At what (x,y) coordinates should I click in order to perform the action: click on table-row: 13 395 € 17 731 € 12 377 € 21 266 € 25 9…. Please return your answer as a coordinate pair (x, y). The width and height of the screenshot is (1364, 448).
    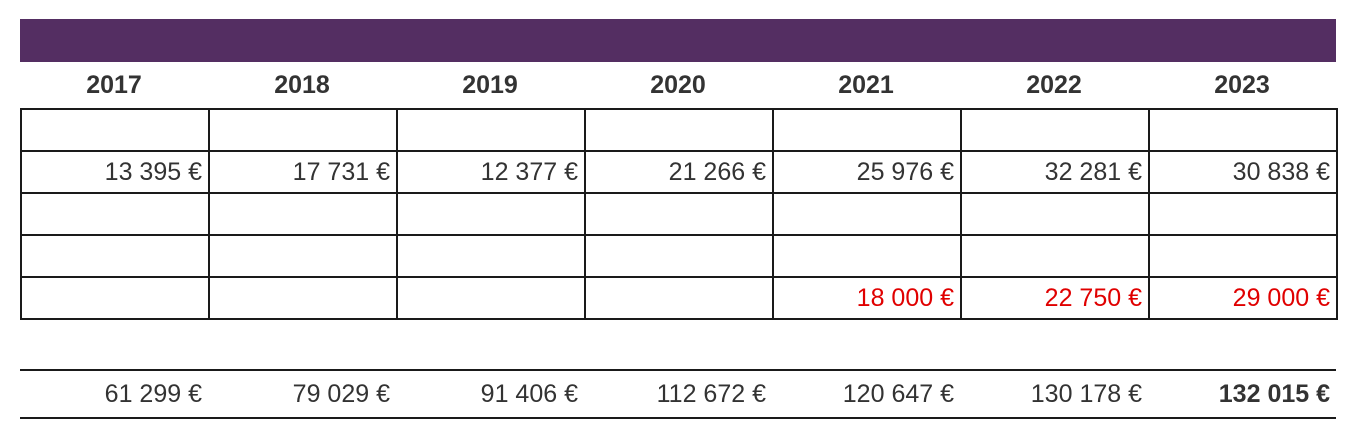
    Looking at the image, I should click on (679, 172).